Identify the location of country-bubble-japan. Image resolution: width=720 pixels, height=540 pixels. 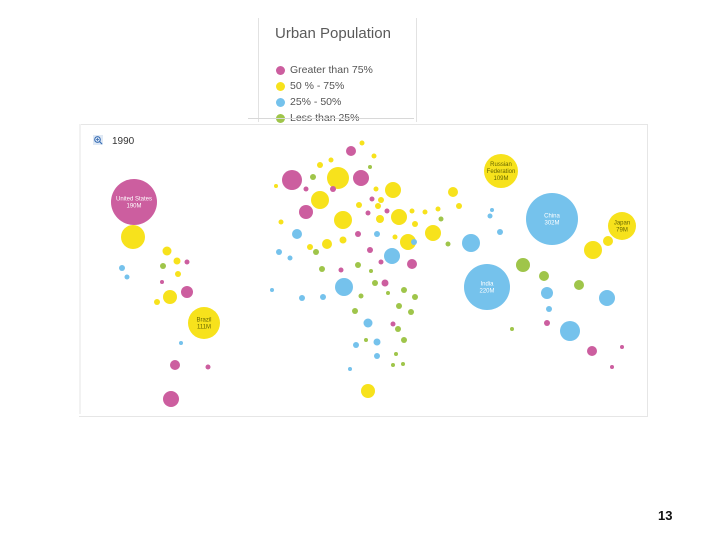
(622, 226).